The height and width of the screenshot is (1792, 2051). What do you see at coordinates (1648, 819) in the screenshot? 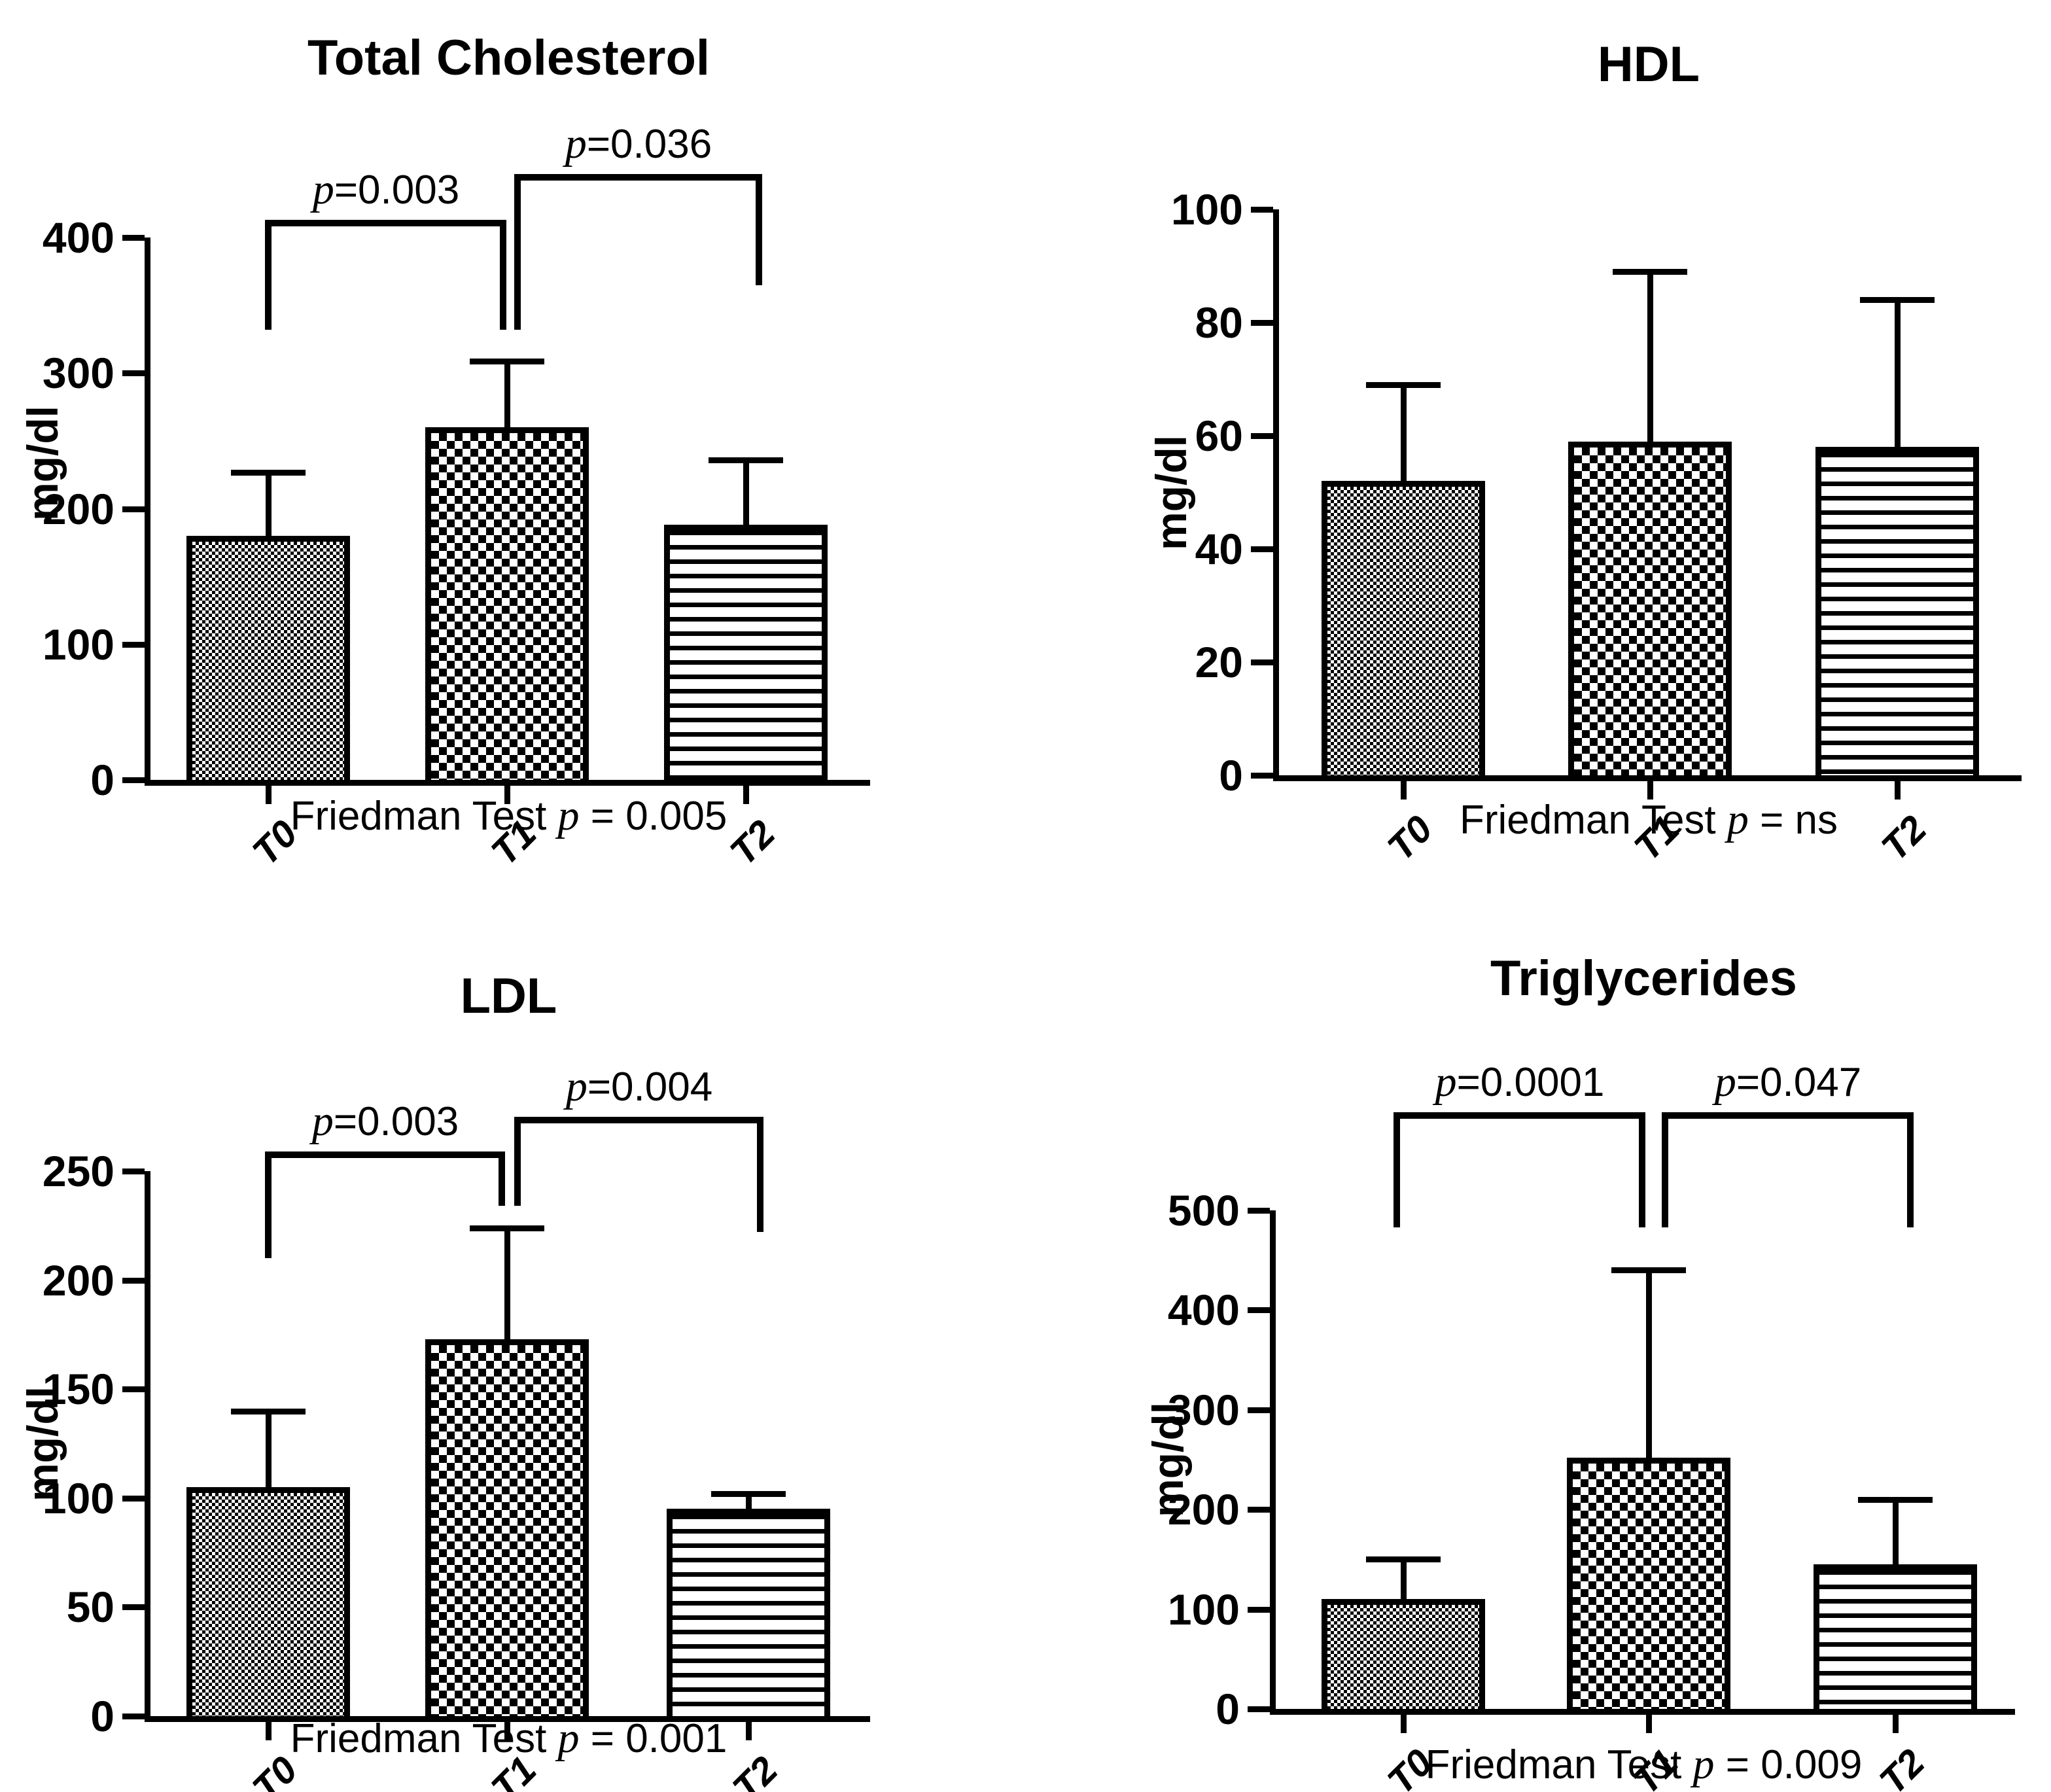
I see `friedman-test-caption: Friedman Test p = ns` at bounding box center [1648, 819].